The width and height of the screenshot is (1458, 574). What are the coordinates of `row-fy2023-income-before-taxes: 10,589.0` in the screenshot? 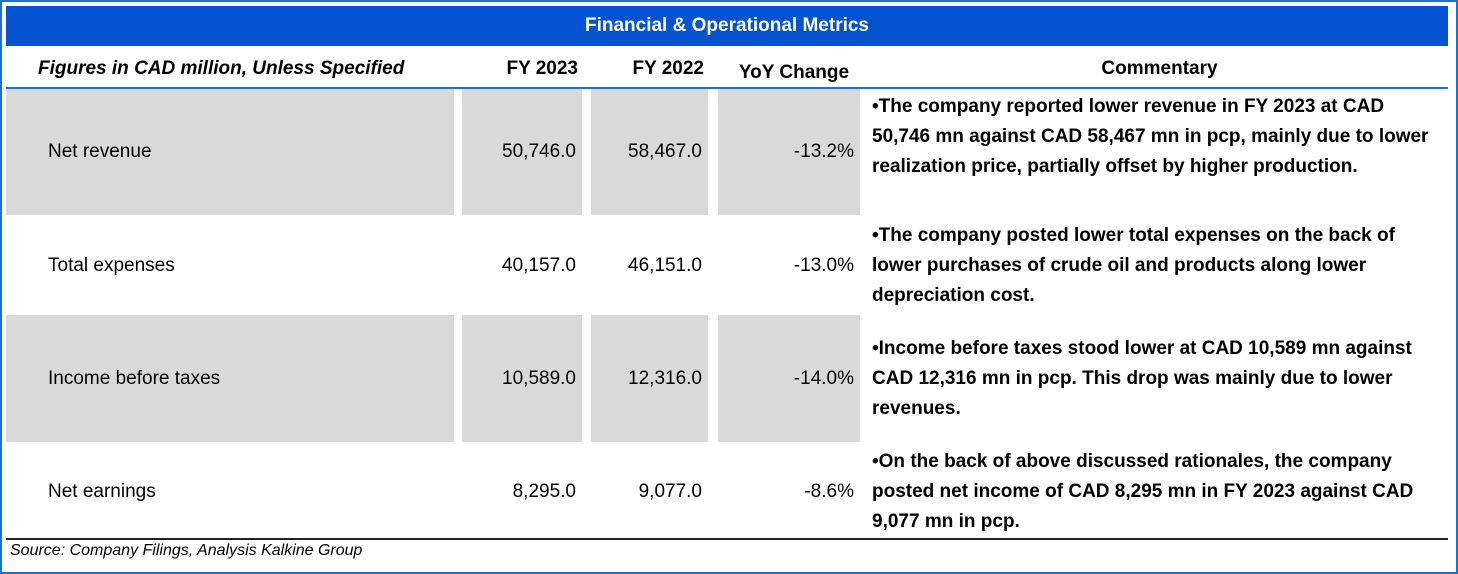 It's located at (522, 378).